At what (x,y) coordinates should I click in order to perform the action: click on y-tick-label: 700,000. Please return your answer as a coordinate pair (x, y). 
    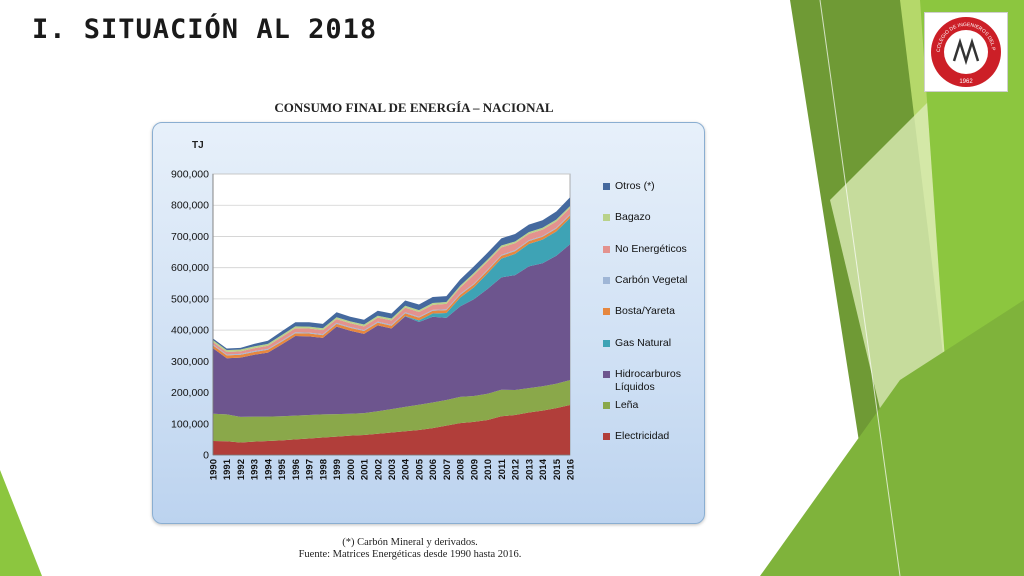
    Looking at the image, I should click on (190, 237).